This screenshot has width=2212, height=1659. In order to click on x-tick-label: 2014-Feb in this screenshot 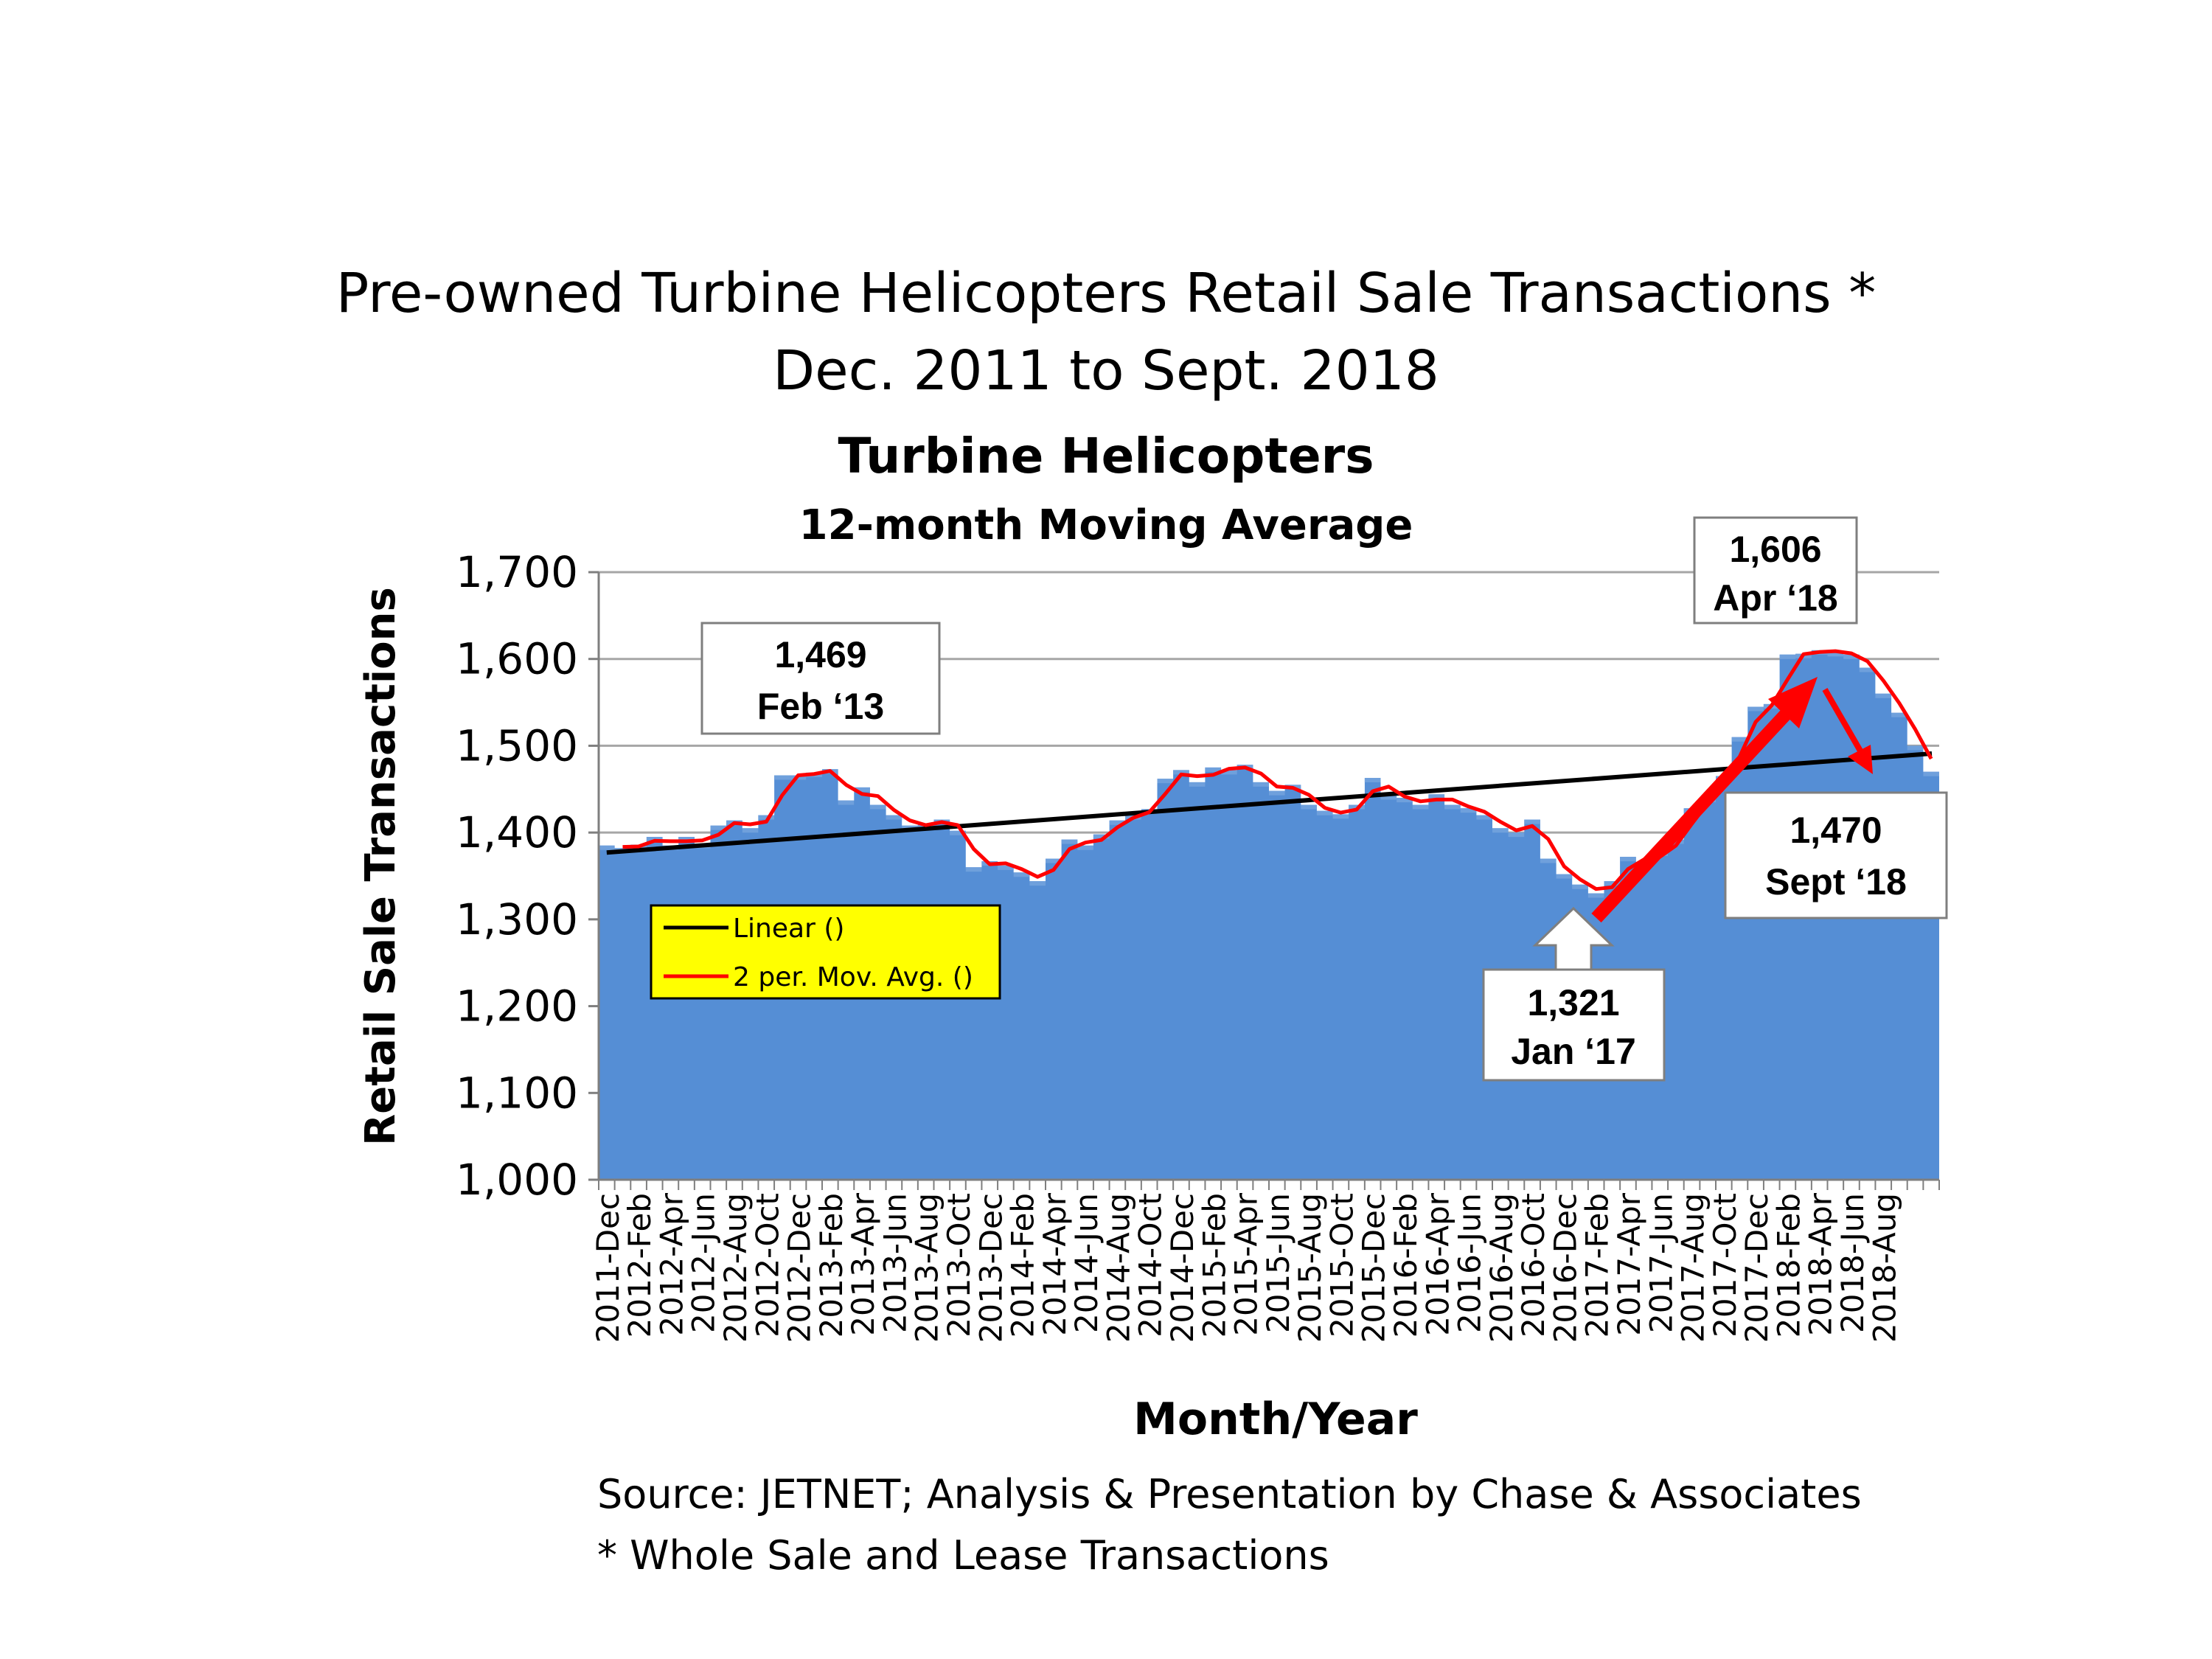, I will do `click(1023, 1265)`.